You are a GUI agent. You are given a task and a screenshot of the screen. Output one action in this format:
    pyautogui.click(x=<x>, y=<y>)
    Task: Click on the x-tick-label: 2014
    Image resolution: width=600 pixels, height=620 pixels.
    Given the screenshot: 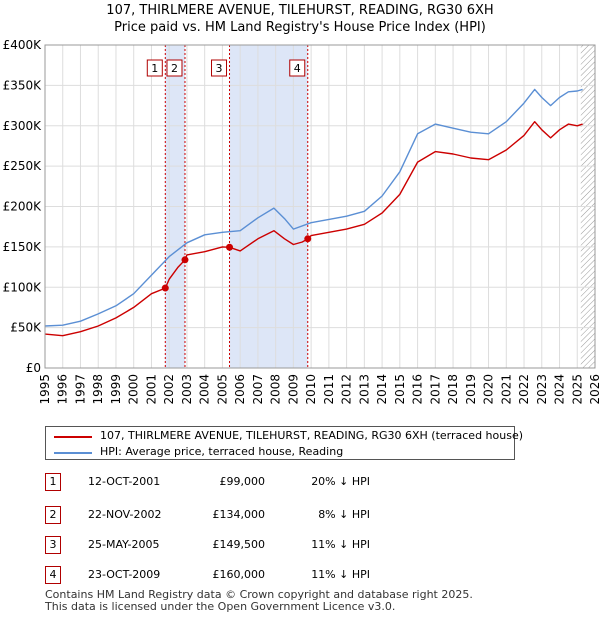 What is the action you would take?
    pyautogui.click(x=382, y=389)
    